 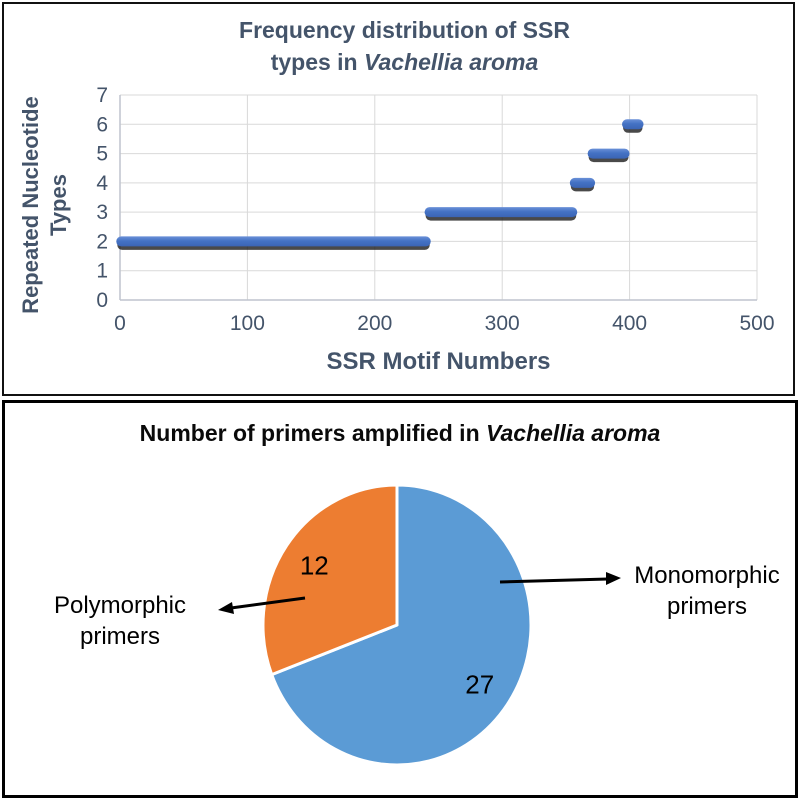 I want to click on monomorphic-arrowhead, so click(x=613, y=578).